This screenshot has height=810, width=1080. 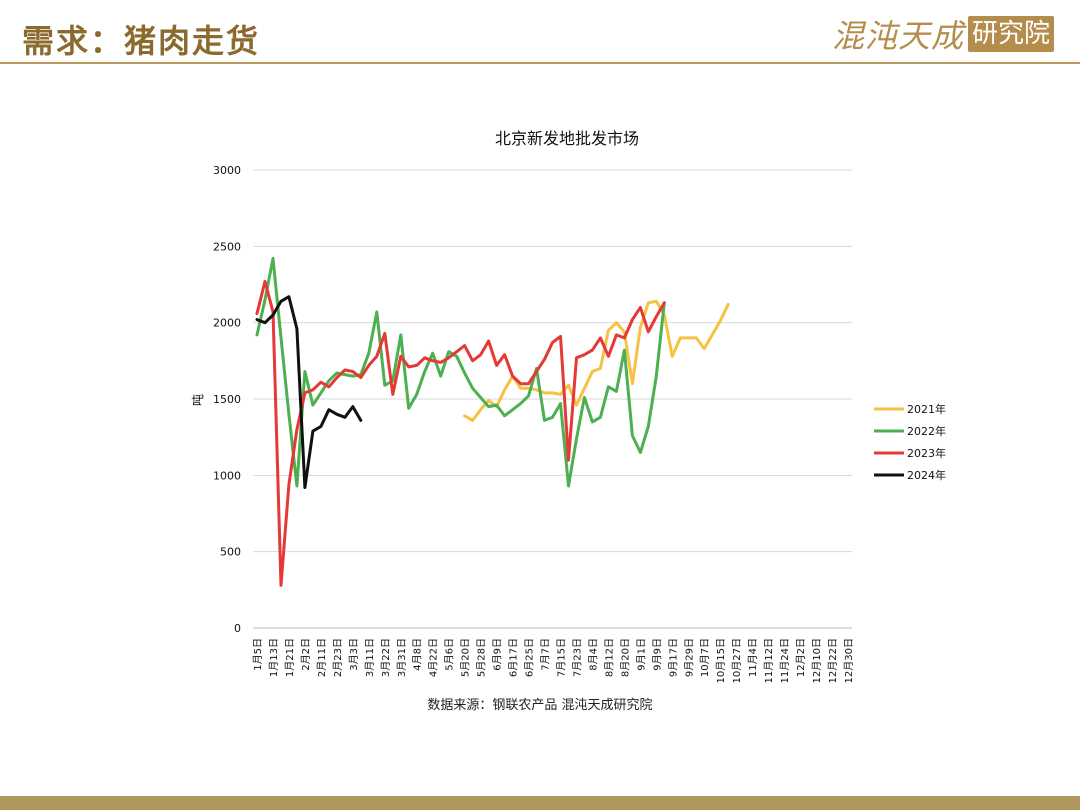 What do you see at coordinates (530, 657) in the screenshot?
I see `x-tick-label: 6月25日` at bounding box center [530, 657].